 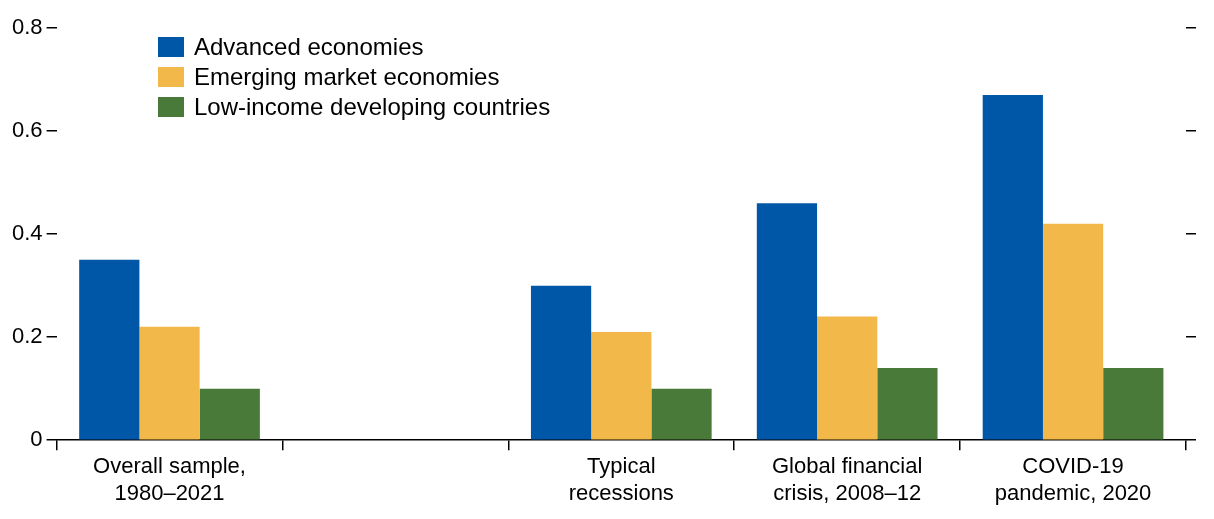 I want to click on x-tick-label: COVID-19 pandemic, 2020, so click(x=1073, y=479).